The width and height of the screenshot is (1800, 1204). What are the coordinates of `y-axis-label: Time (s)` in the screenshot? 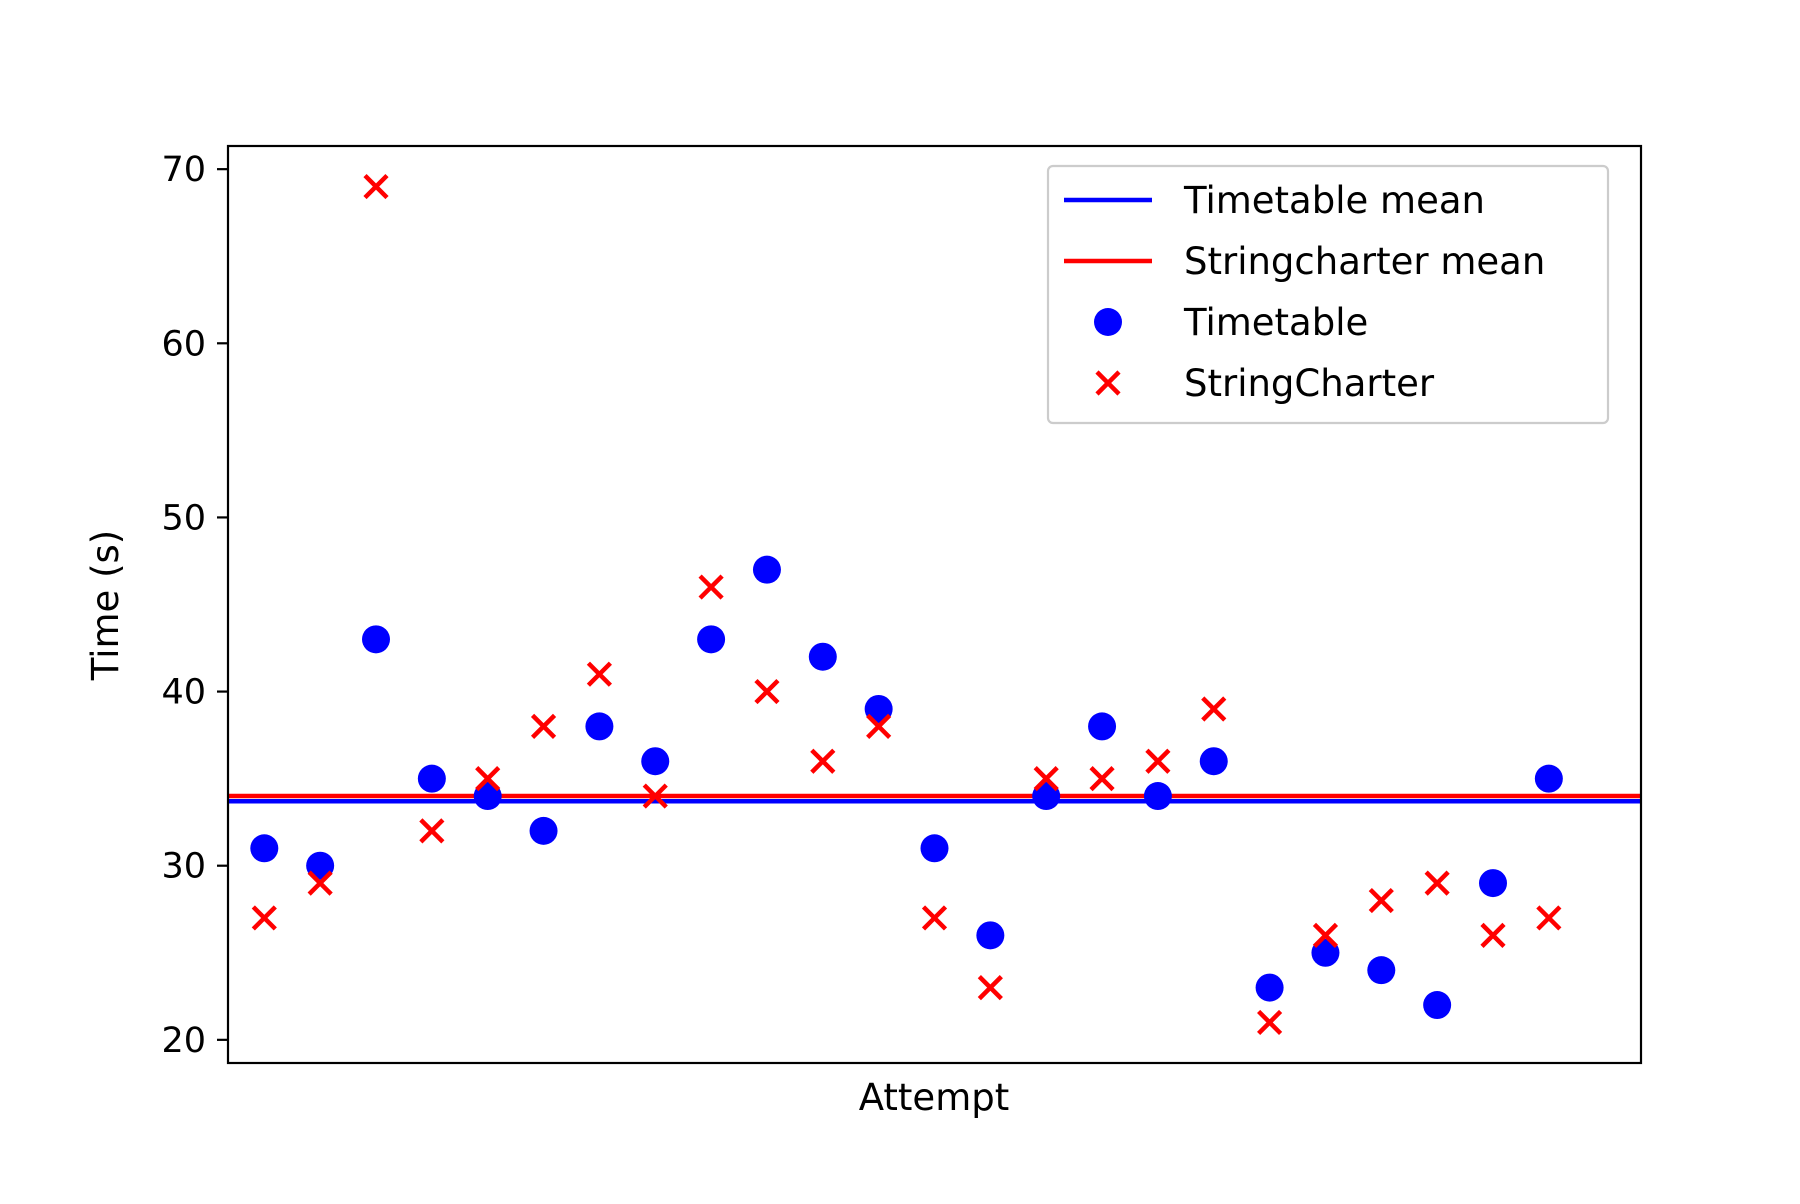 It's located at (105, 605).